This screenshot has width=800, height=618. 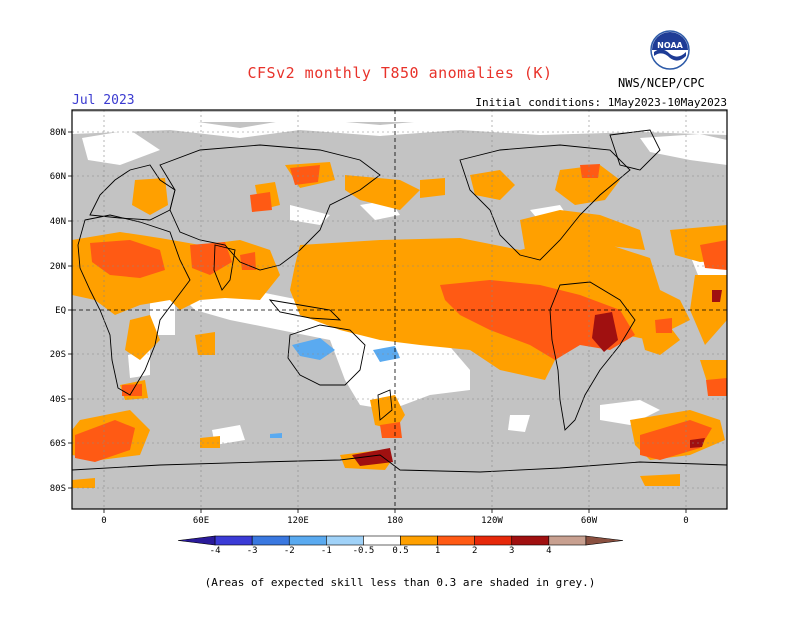 What do you see at coordinates (252, 551) in the screenshot?
I see `colorbar-label: -3` at bounding box center [252, 551].